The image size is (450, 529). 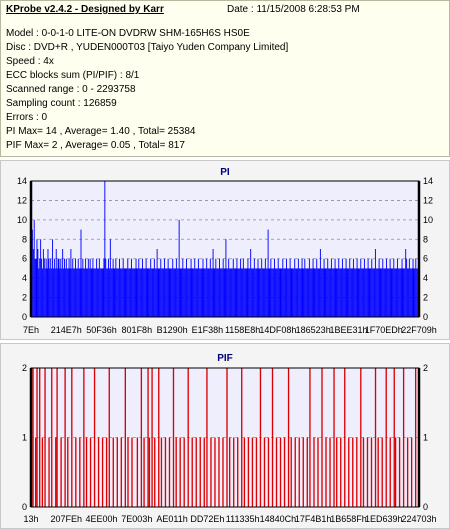 I want to click on y-tick-label-left: 10, so click(x=22, y=220).